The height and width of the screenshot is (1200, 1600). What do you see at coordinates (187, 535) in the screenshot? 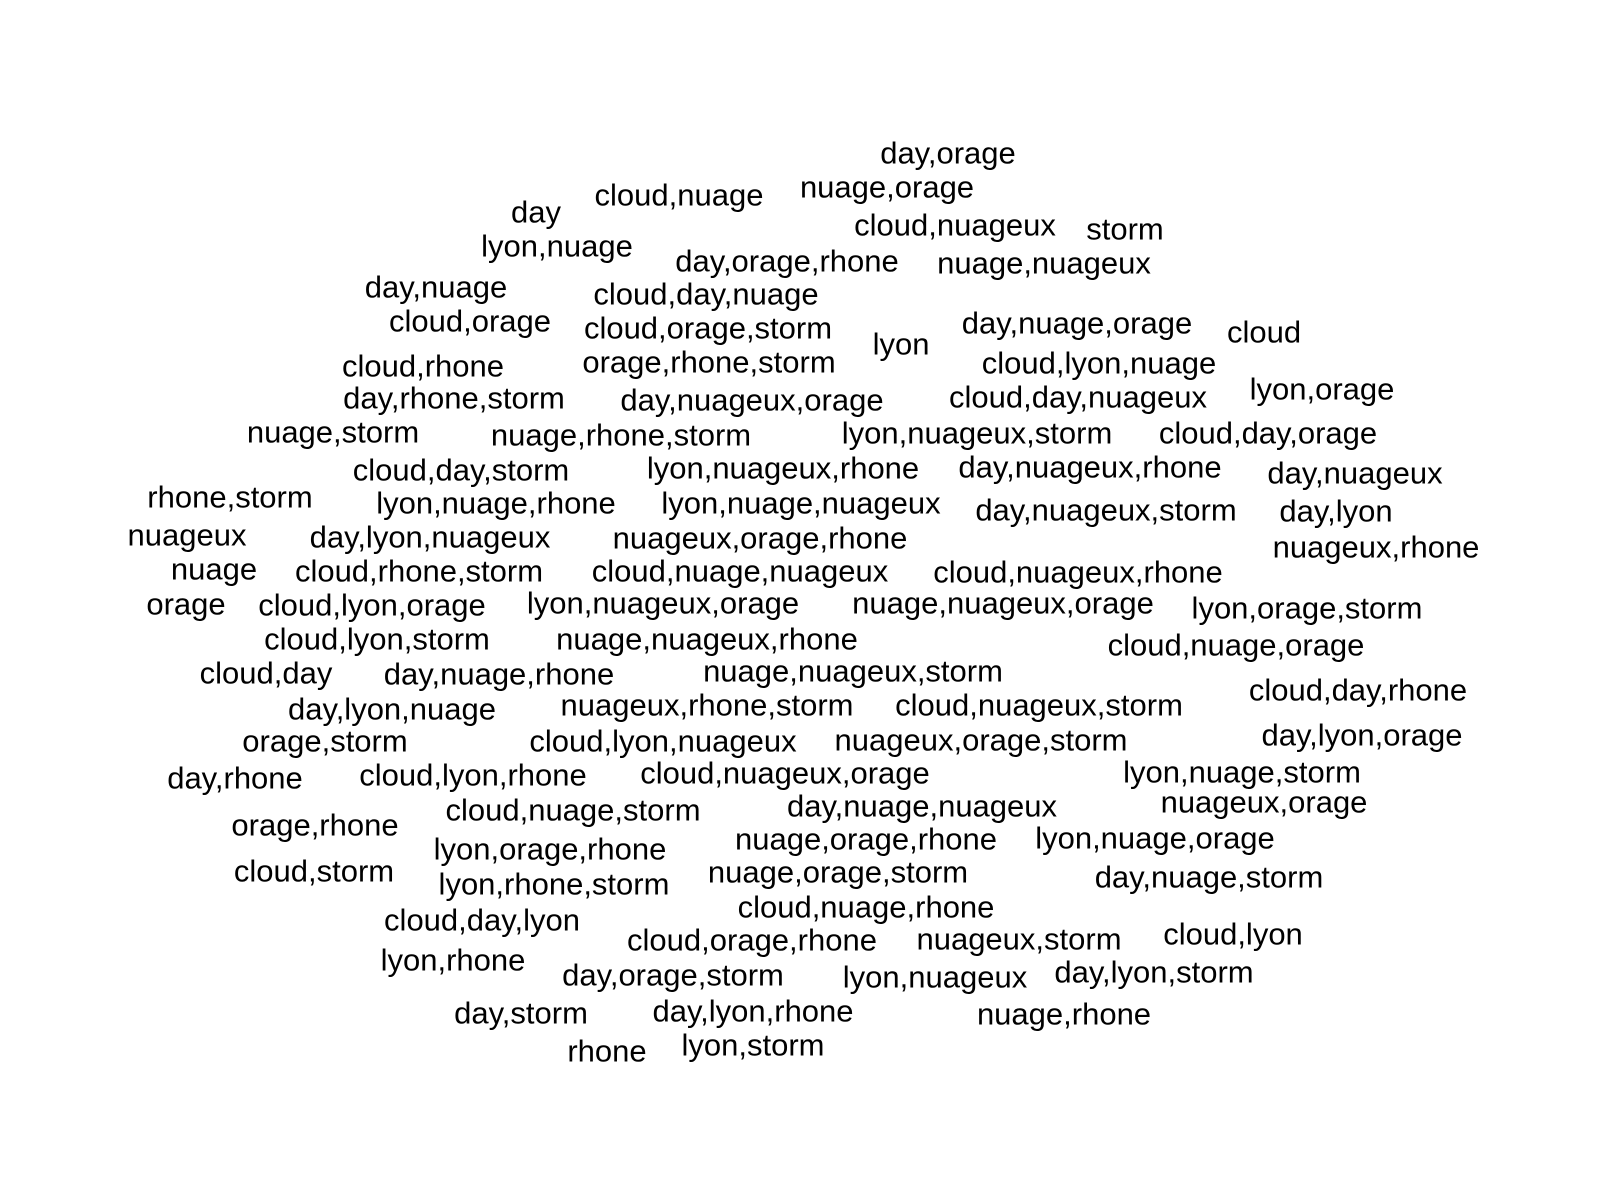
I see `word-cloud-term: nuageux` at bounding box center [187, 535].